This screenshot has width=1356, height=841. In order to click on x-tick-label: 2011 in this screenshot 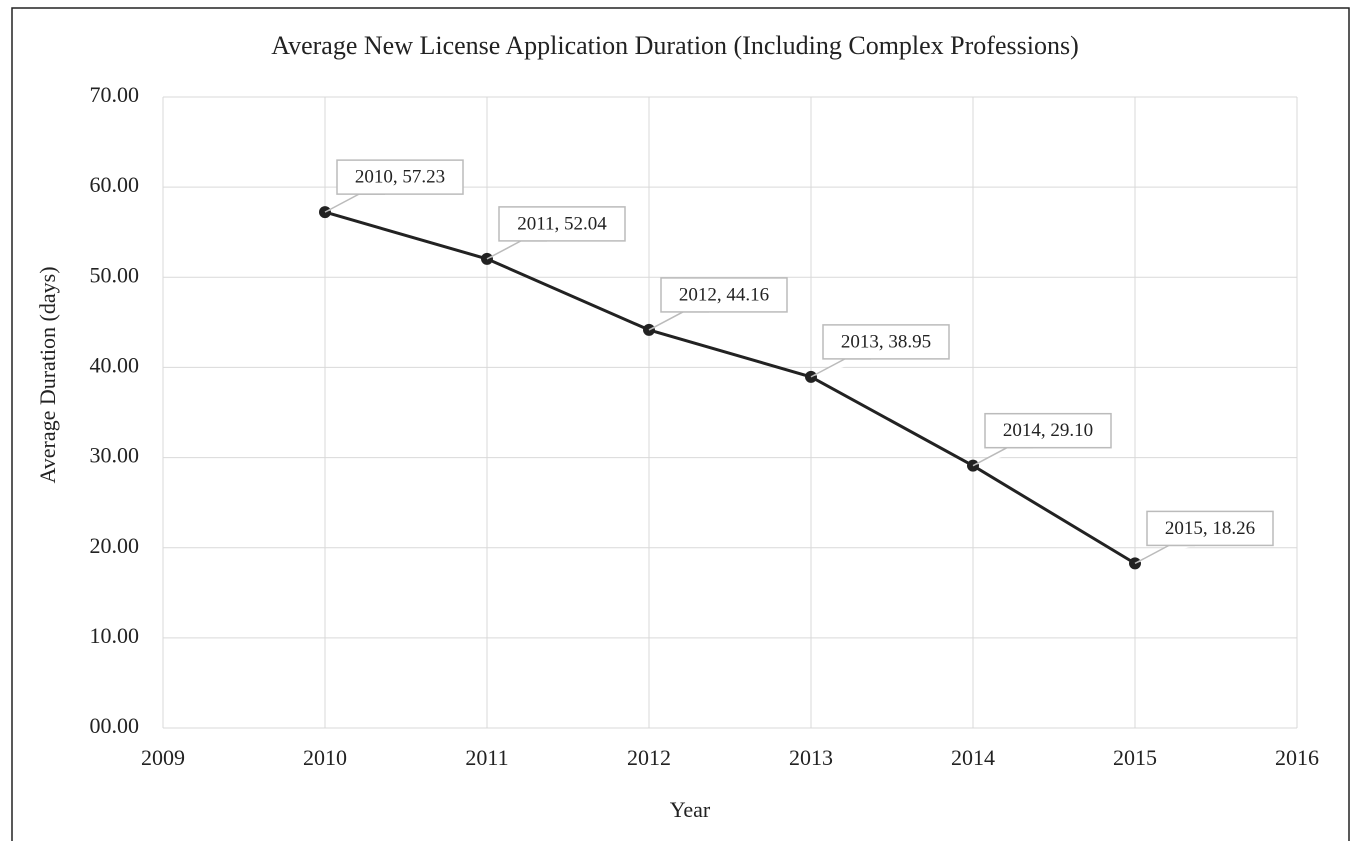, I will do `click(486, 757)`.